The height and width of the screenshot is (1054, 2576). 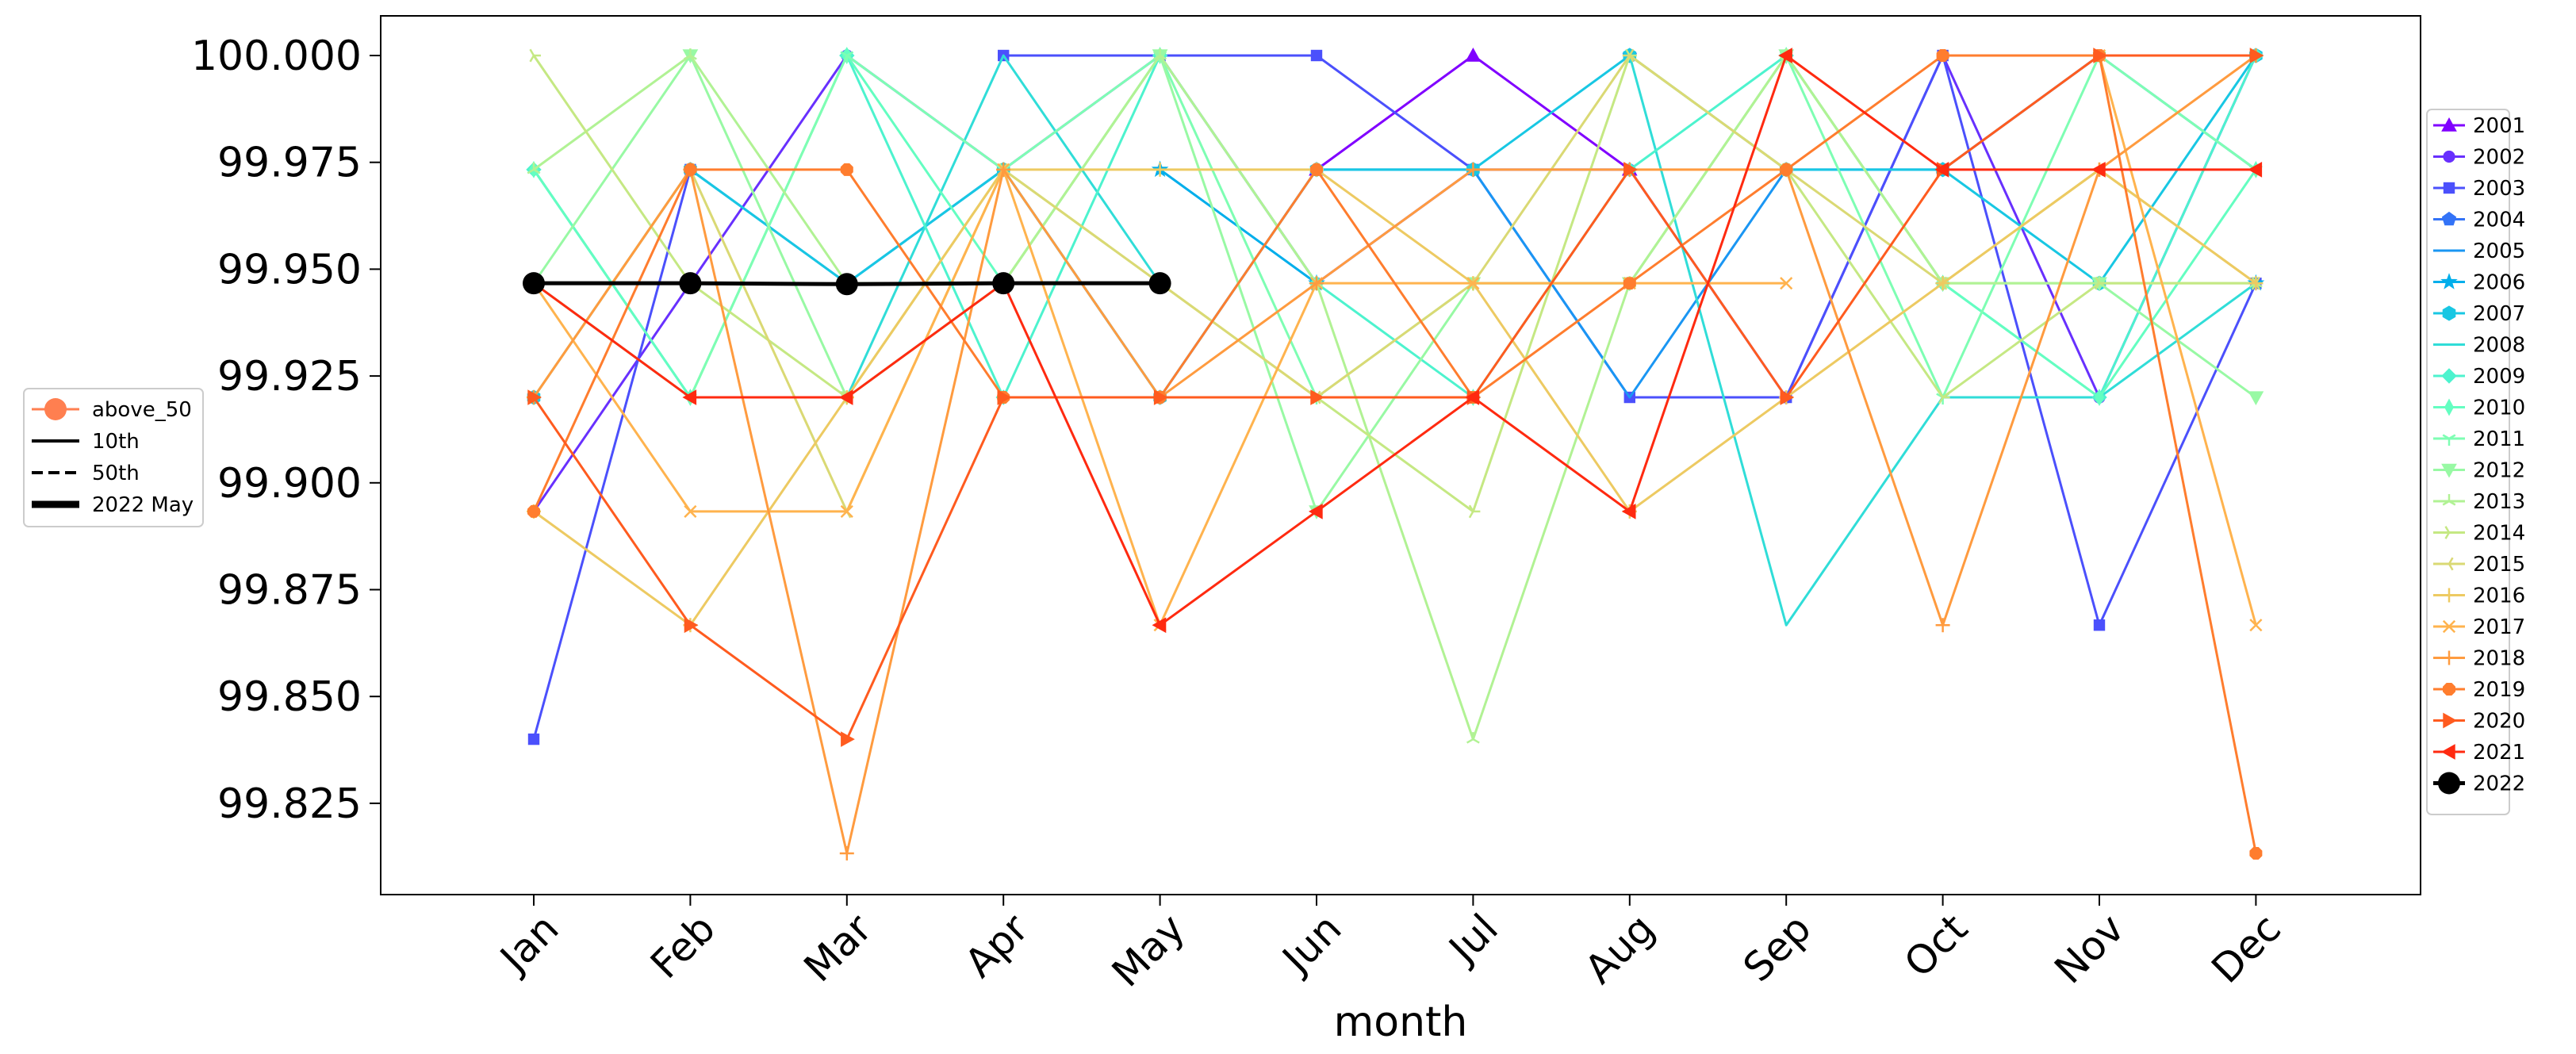 I want to click on legend-label: 2016, so click(x=2499, y=596).